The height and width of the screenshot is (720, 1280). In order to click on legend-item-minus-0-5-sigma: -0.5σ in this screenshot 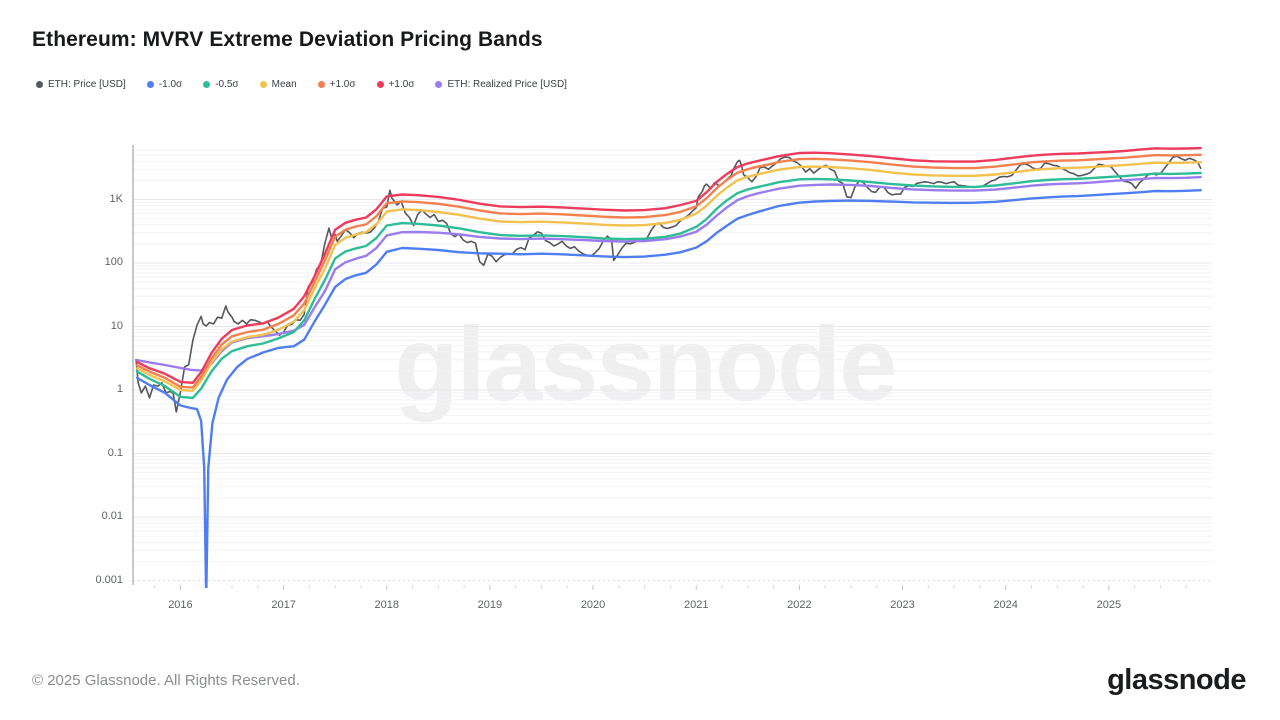, I will do `click(221, 84)`.